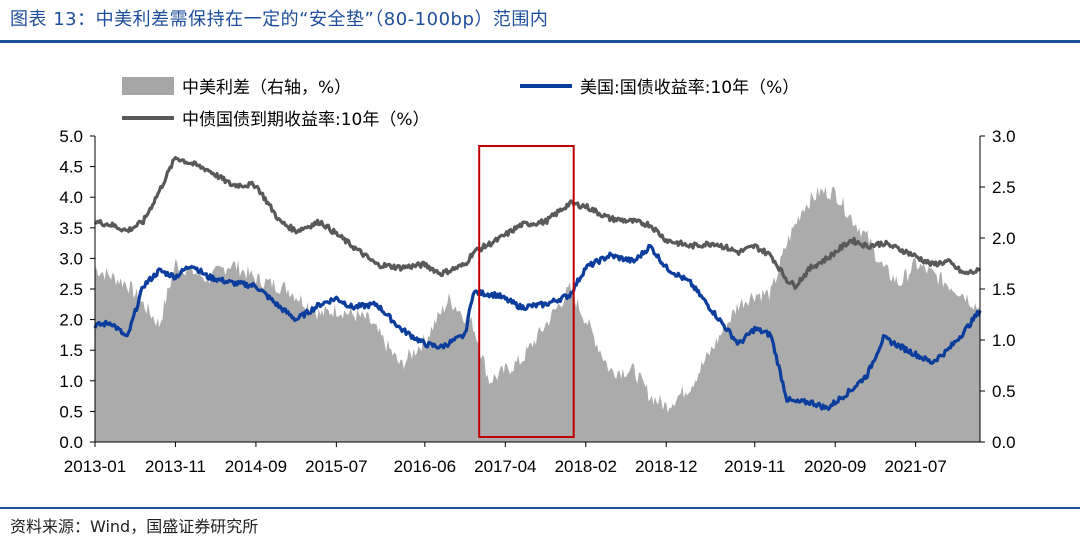 This screenshot has height=543, width=1080. What do you see at coordinates (1004, 289) in the screenshot?
I see `y-right-tick-label: 1.5` at bounding box center [1004, 289].